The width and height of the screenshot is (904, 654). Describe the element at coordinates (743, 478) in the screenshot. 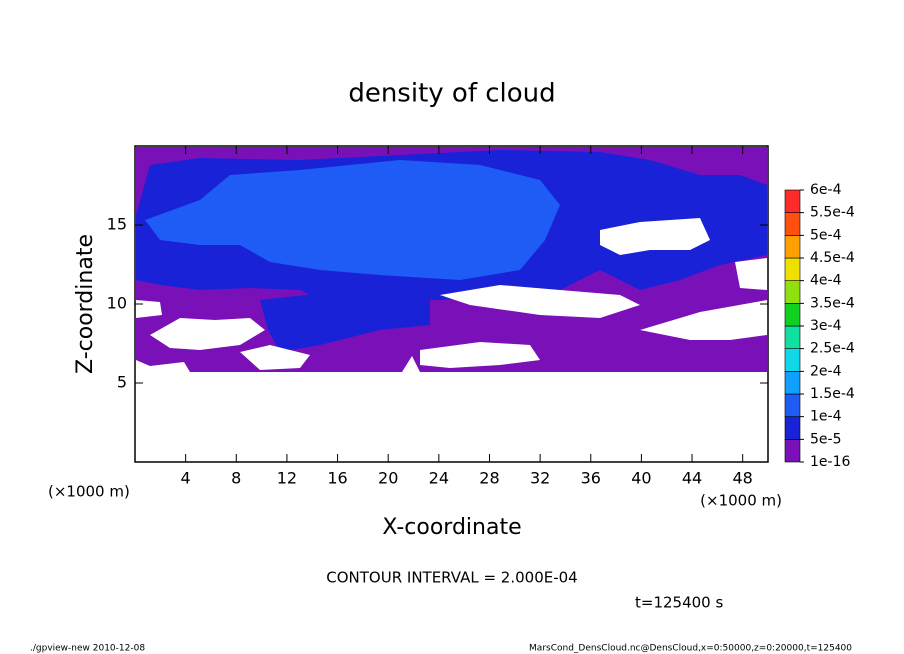

I see `x-tick-label: 48` at that location.